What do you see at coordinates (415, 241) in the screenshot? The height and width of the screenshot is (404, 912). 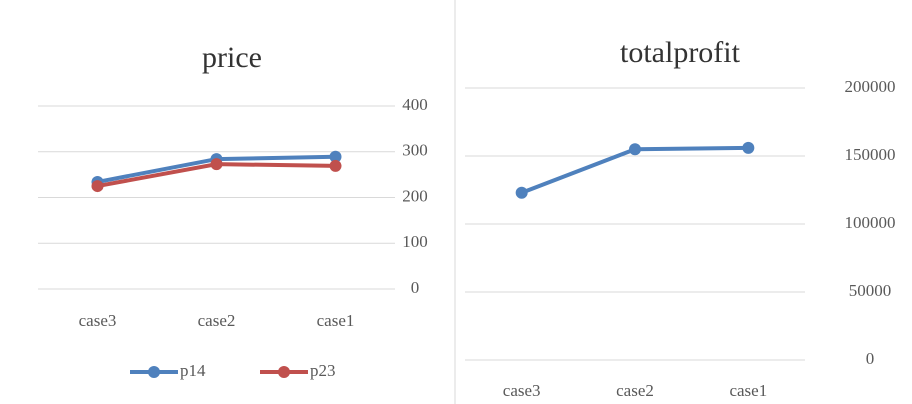 I see `y-tick-label: 100` at bounding box center [415, 241].